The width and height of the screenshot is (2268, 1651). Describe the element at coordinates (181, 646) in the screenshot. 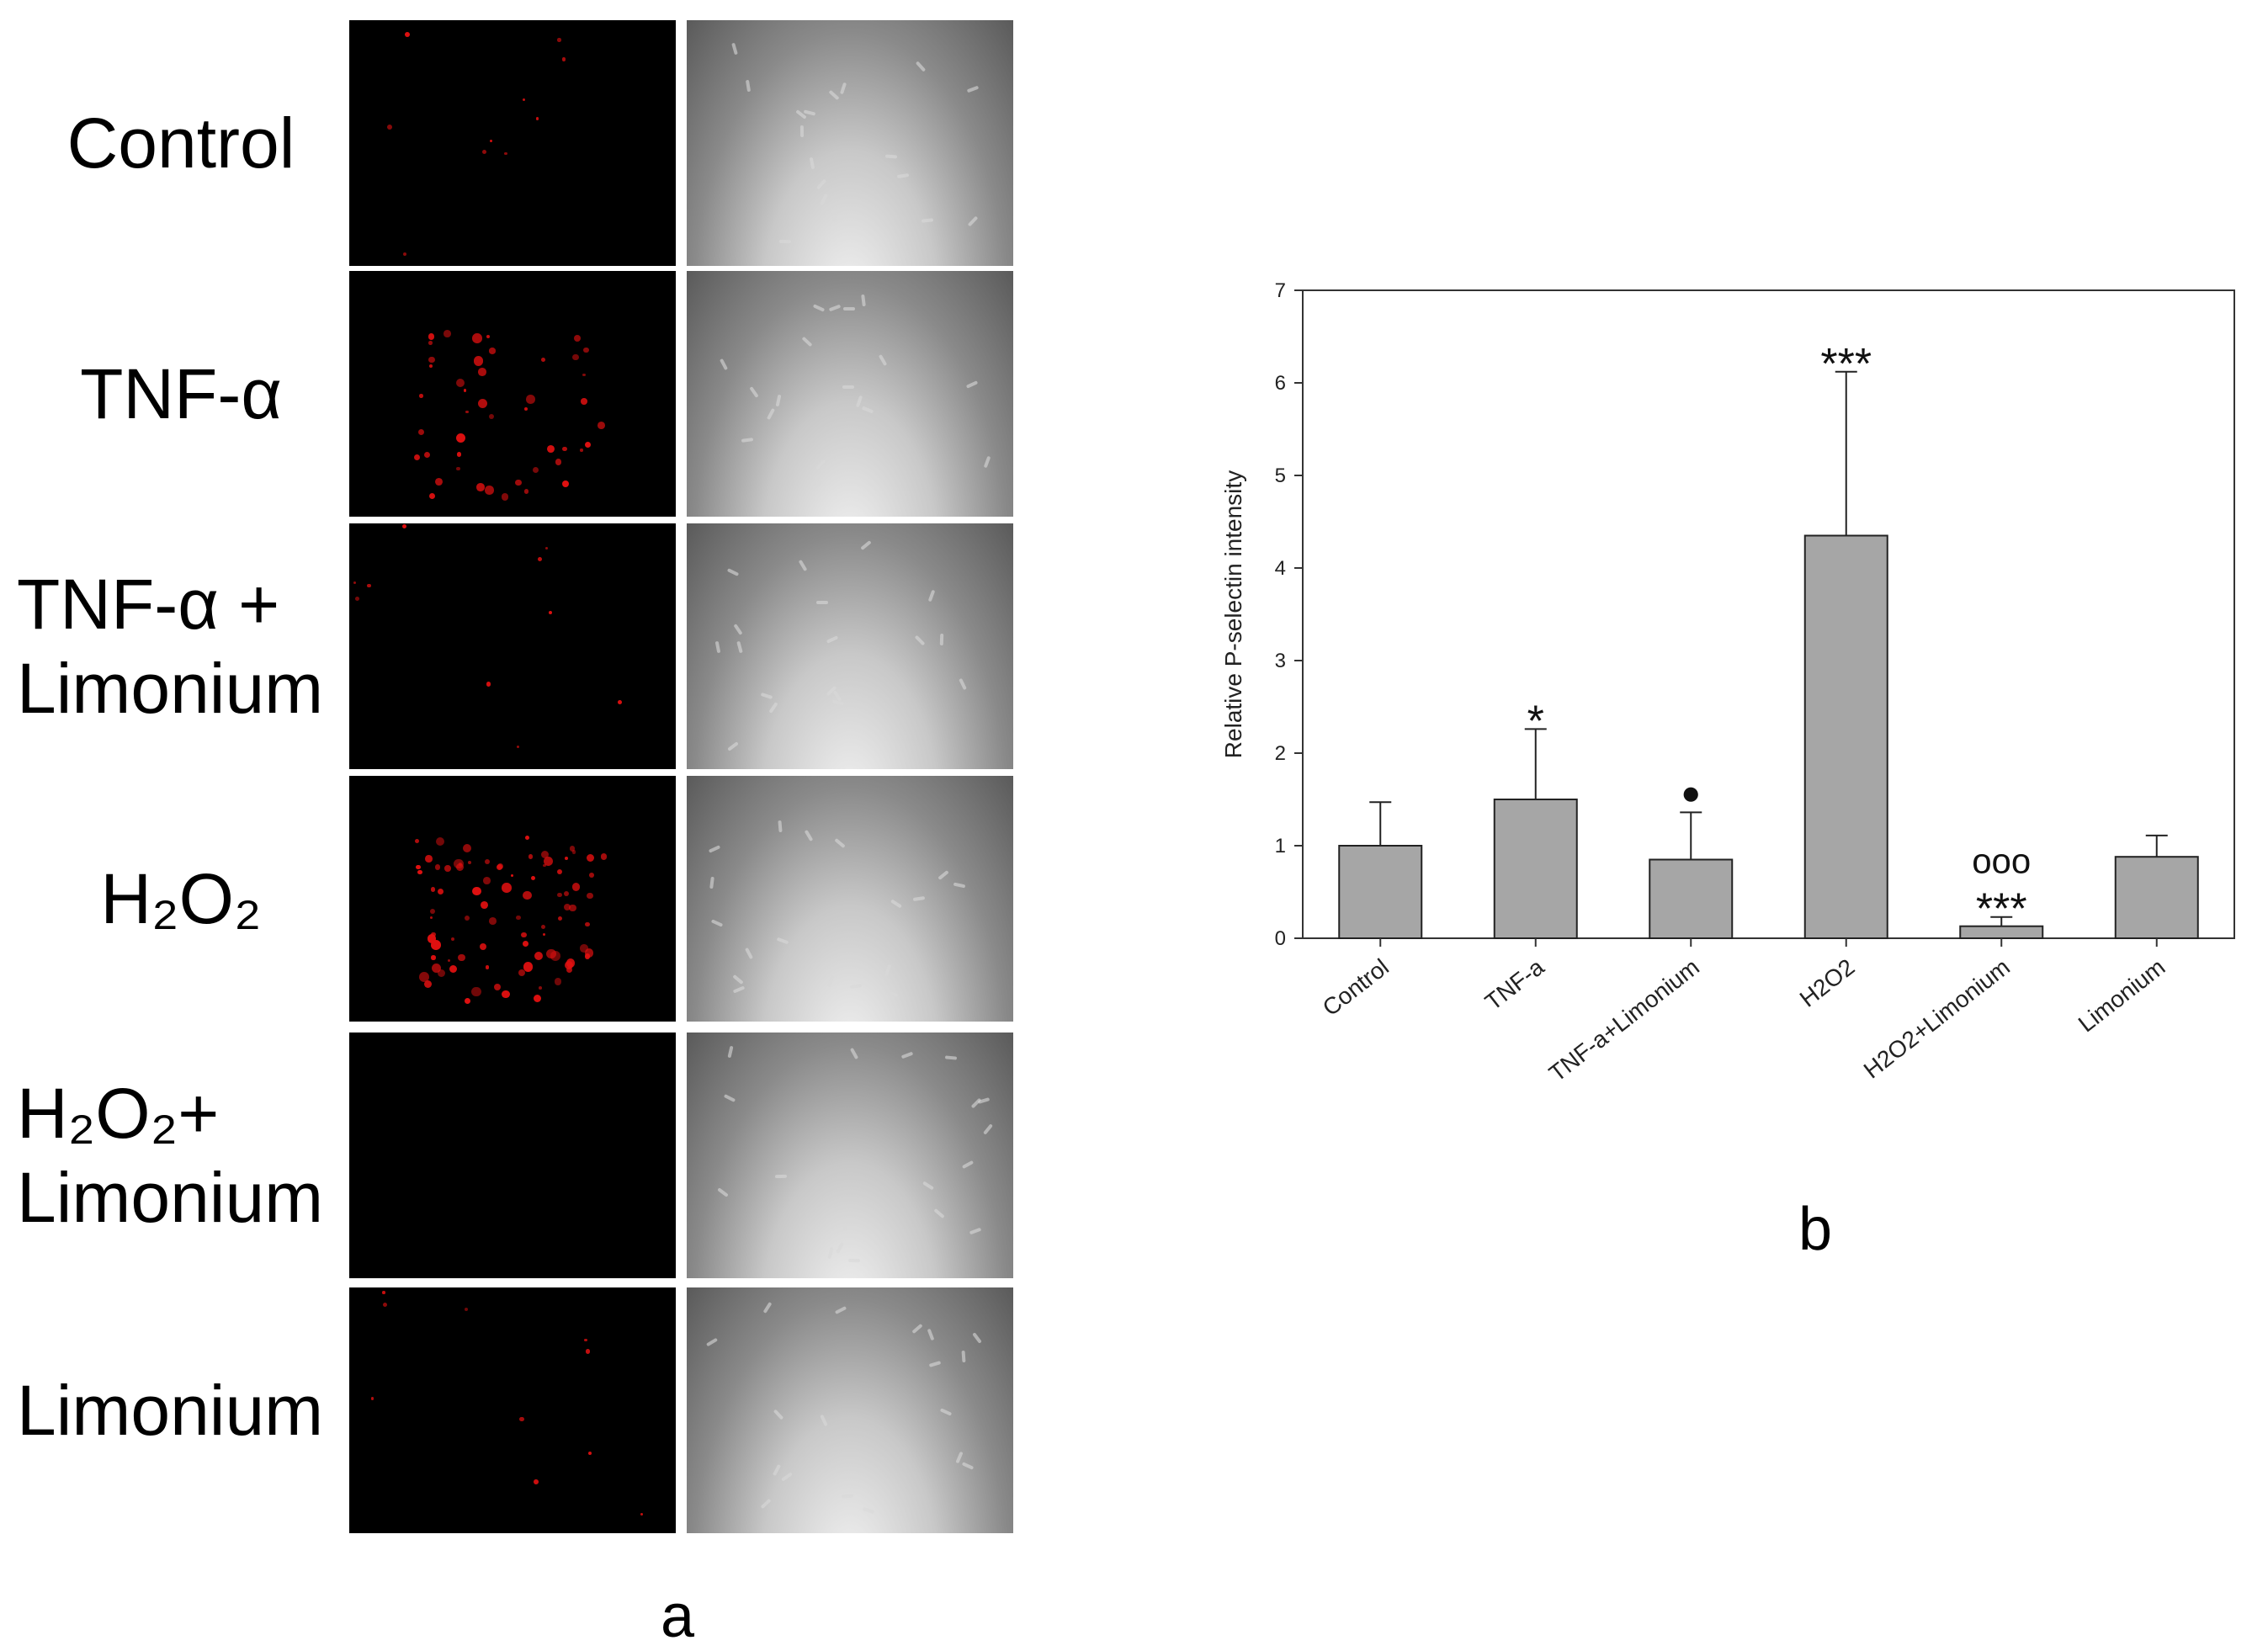

I see `row-label: TNF-α + Limonium` at that location.